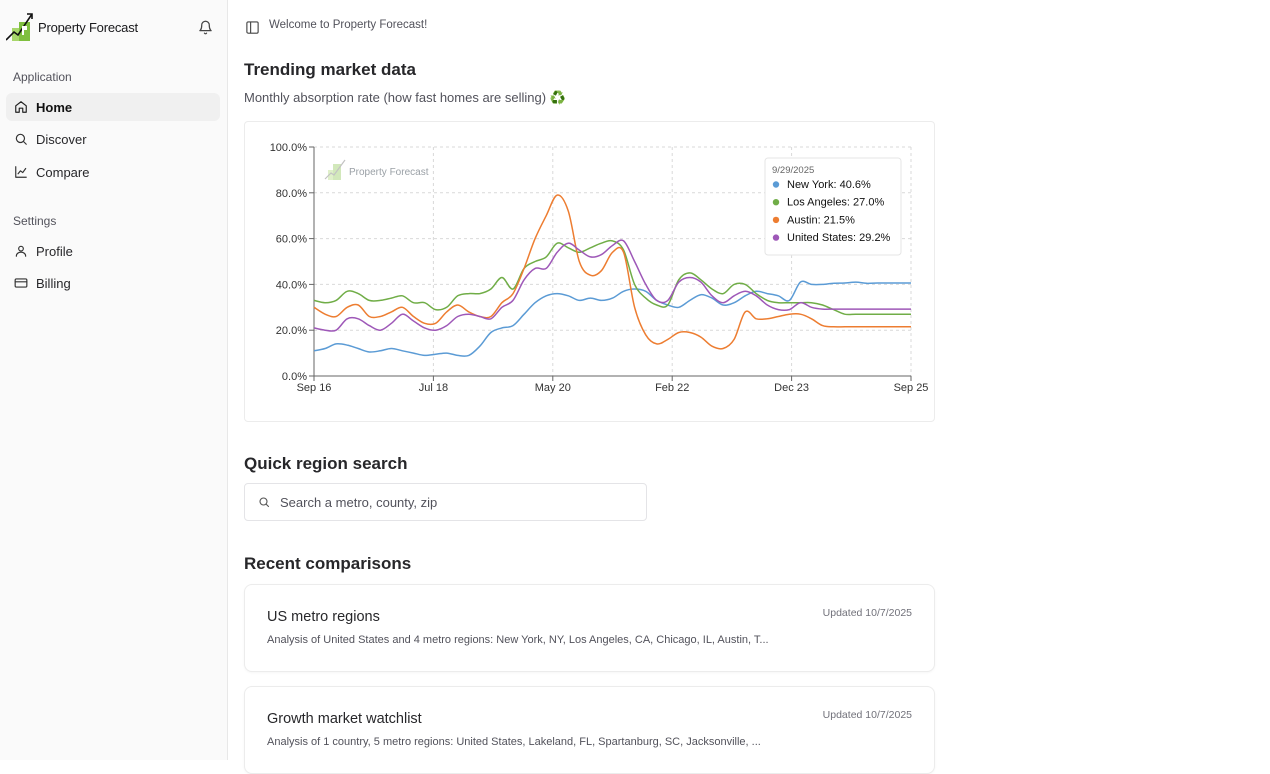 This screenshot has width=1270, height=774. I want to click on x-tick-label: May 20, so click(553, 388).